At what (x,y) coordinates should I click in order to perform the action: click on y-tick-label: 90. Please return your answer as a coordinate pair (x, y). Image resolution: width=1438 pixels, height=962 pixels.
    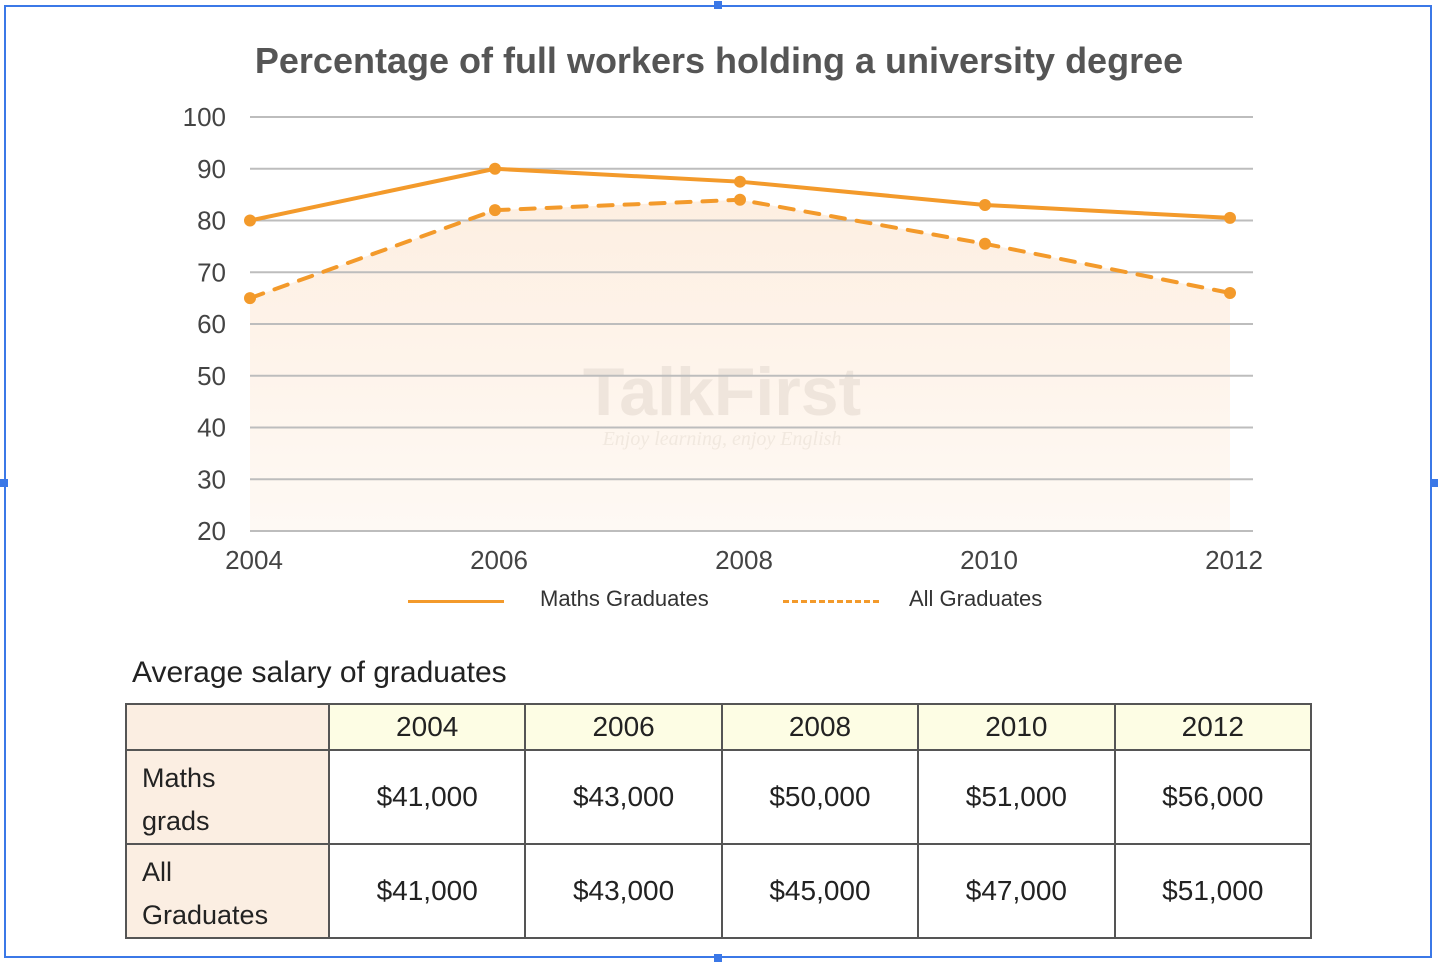
    Looking at the image, I should click on (211, 169).